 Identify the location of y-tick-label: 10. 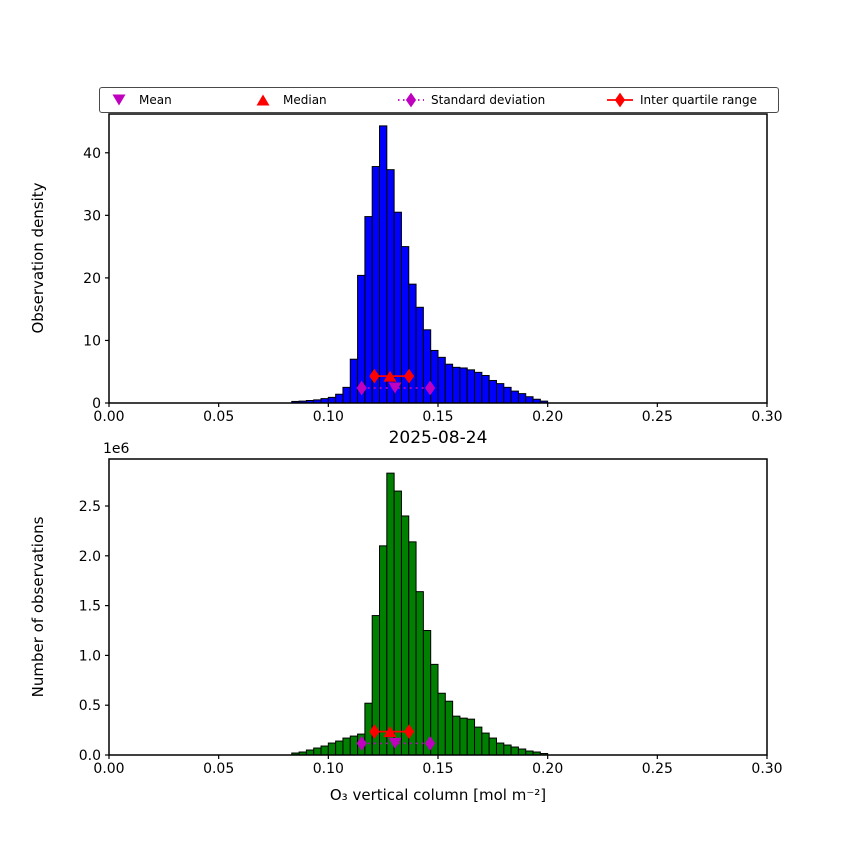
(92, 341).